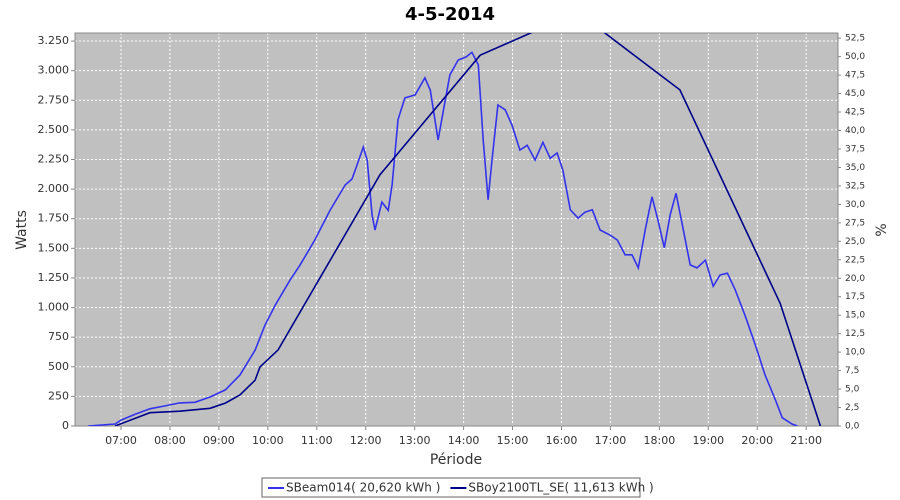  I want to click on x-tick-label: 08:00, so click(170, 440).